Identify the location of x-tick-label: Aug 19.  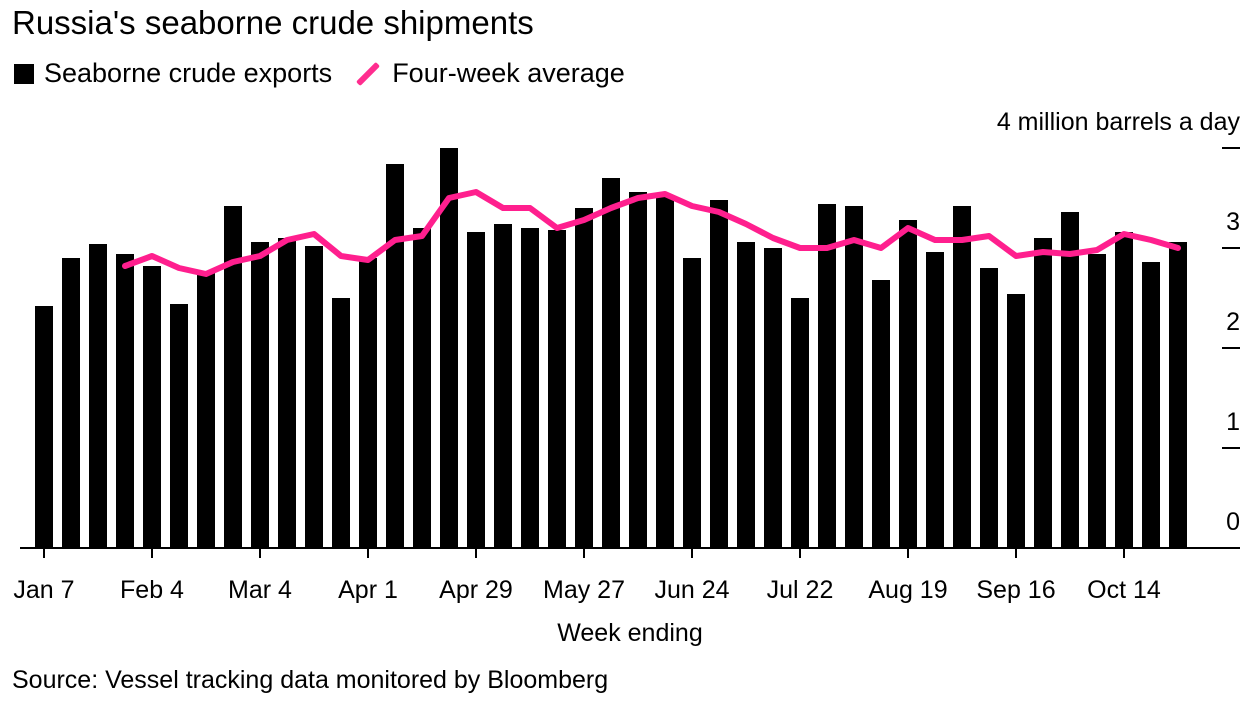
(907, 590).